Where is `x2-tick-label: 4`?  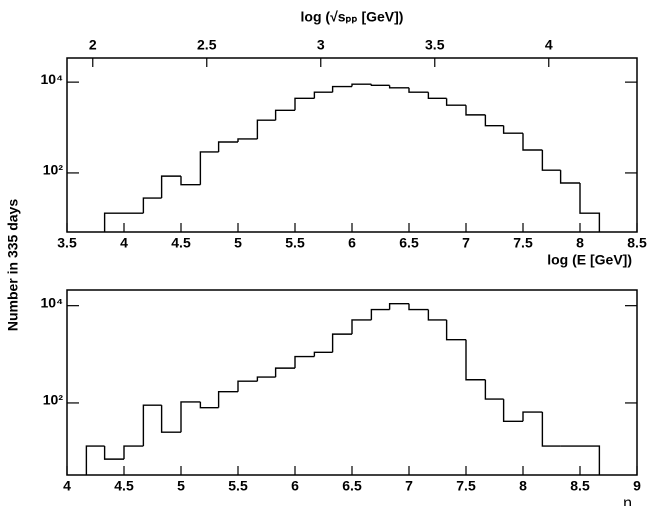 x2-tick-label: 4 is located at coordinates (549, 45).